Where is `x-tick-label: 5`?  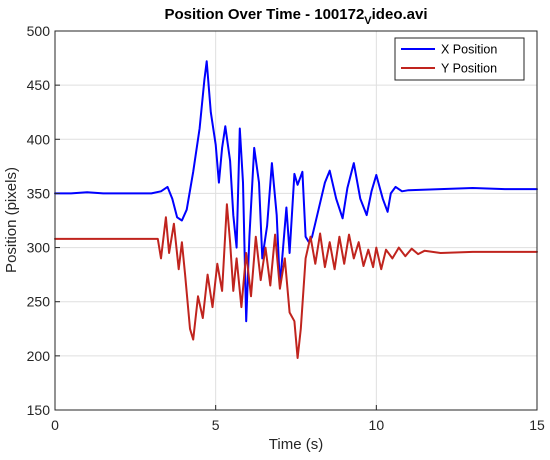 x-tick-label: 5 is located at coordinates (216, 425).